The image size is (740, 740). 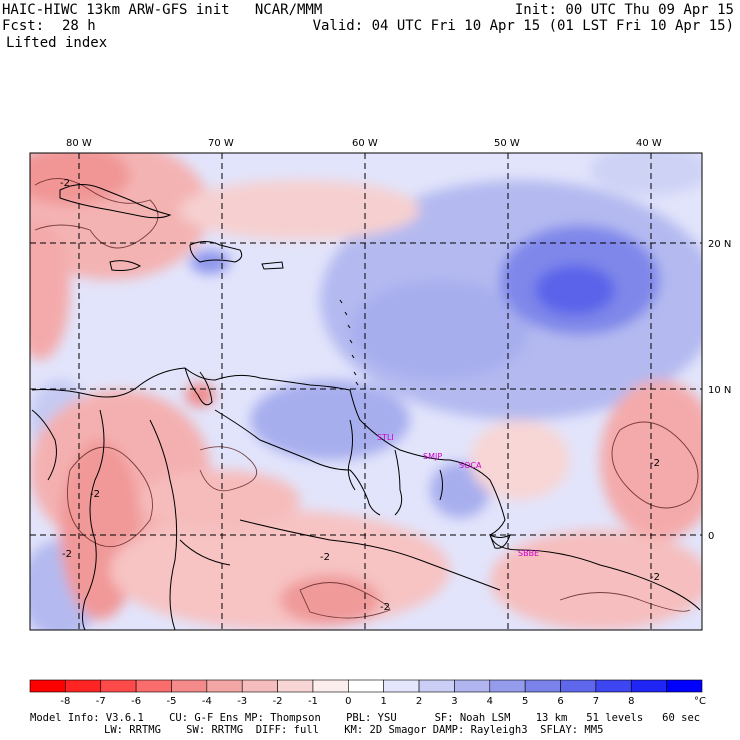 I want to click on colorbar-unit: °C, so click(x=700, y=701).